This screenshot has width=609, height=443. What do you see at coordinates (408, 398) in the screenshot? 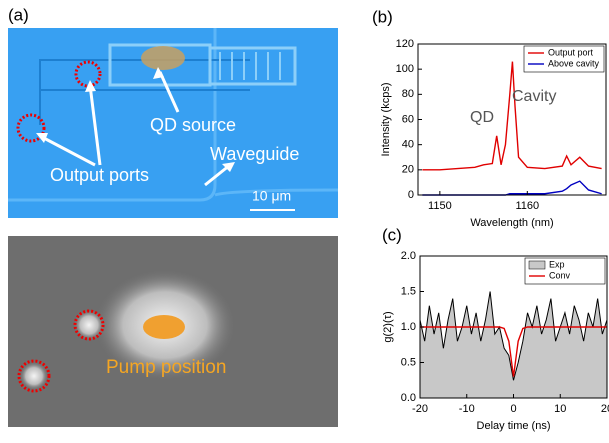
I see `y-tick-label: 0.0` at bounding box center [408, 398].